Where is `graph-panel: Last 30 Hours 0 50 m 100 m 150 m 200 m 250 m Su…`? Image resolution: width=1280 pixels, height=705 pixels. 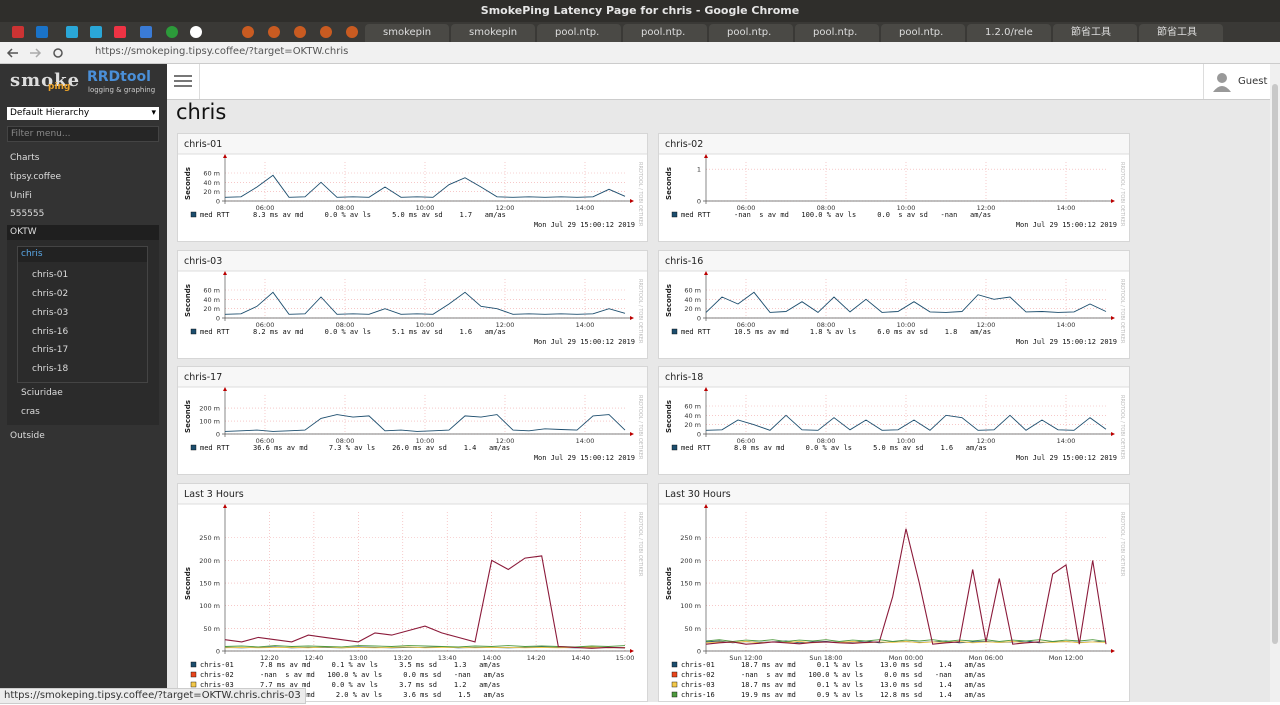 graph-panel: Last 30 Hours 0 50 m 100 m 150 m 200 m 250 m Su… is located at coordinates (894, 592).